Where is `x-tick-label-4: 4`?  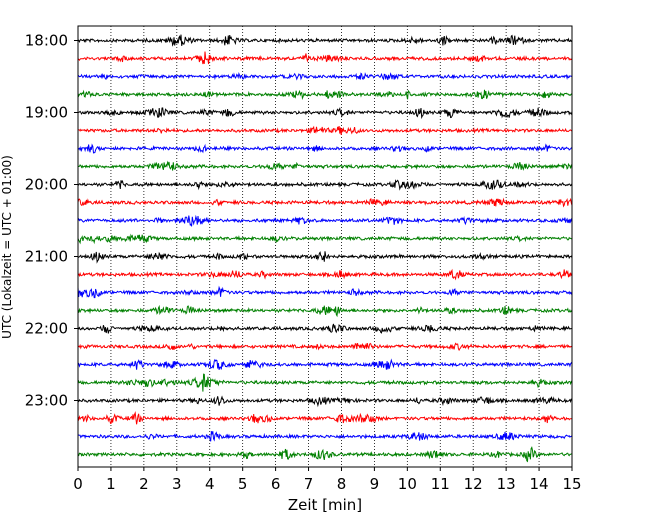
x-tick-label-4: 4 is located at coordinates (210, 484).